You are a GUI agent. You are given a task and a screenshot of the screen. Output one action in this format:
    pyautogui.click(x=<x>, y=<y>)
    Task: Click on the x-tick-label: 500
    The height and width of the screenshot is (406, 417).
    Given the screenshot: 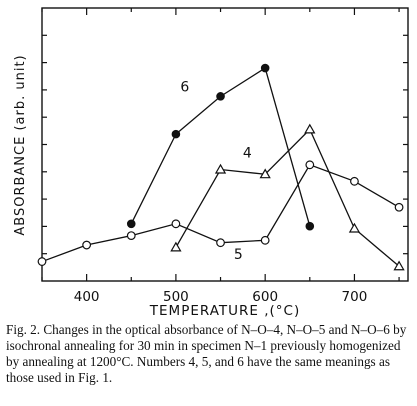 What is the action you would take?
    pyautogui.click(x=176, y=297)
    